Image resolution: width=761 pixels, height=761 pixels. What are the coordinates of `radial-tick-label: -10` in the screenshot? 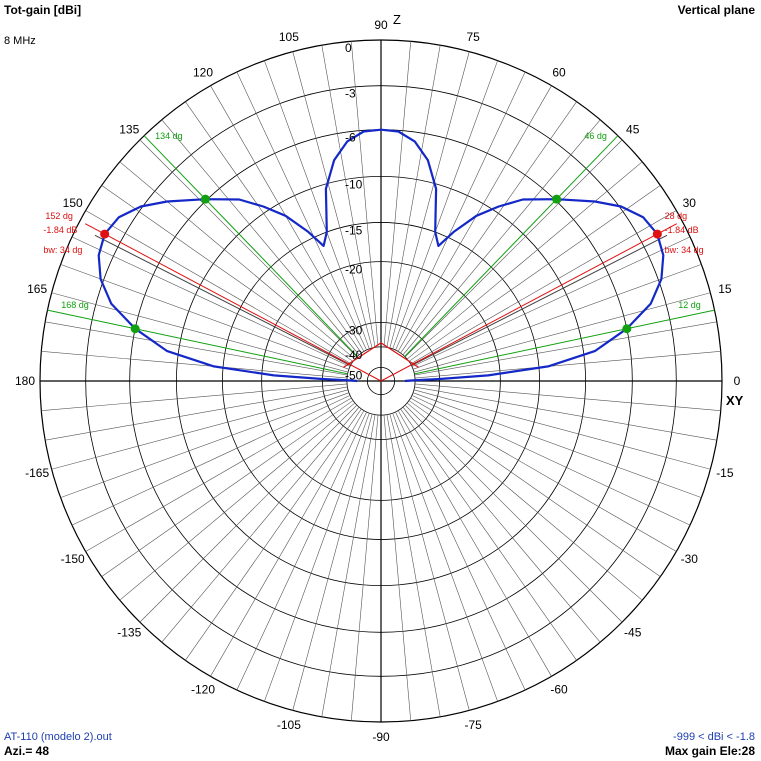 It's located at (354, 184).